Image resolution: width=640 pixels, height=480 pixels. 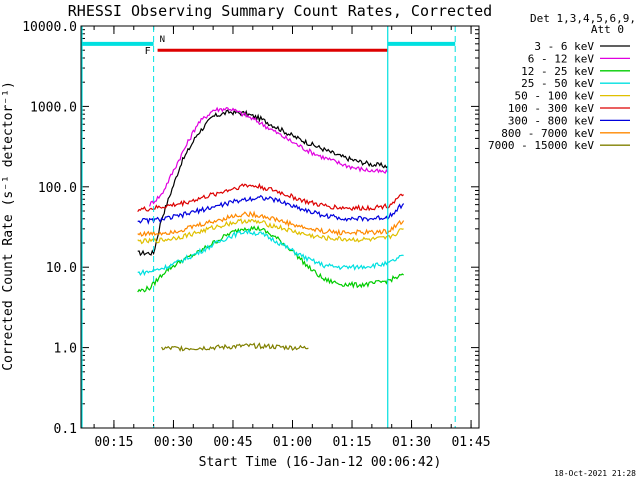 I want to click on legend-label: 300 - 800 keV, so click(x=551, y=120).